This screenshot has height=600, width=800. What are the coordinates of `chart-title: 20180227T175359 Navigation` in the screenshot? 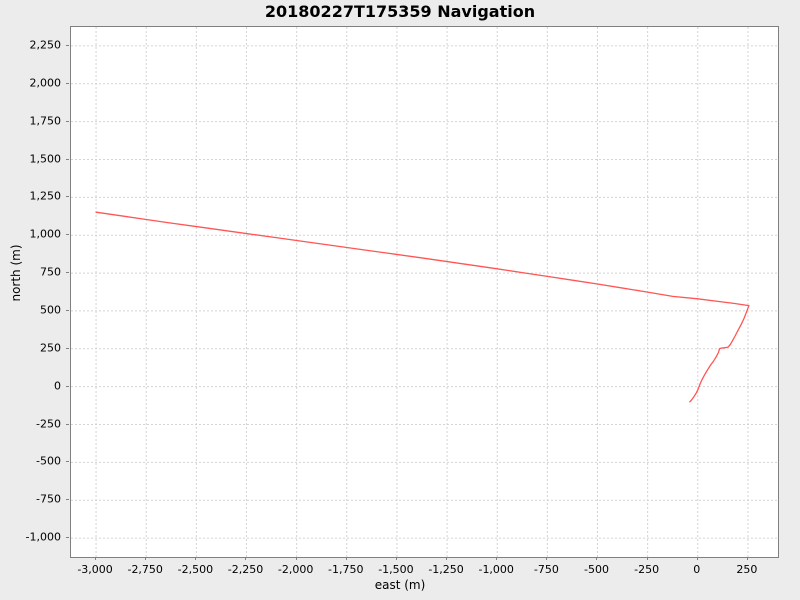 It's located at (400, 11).